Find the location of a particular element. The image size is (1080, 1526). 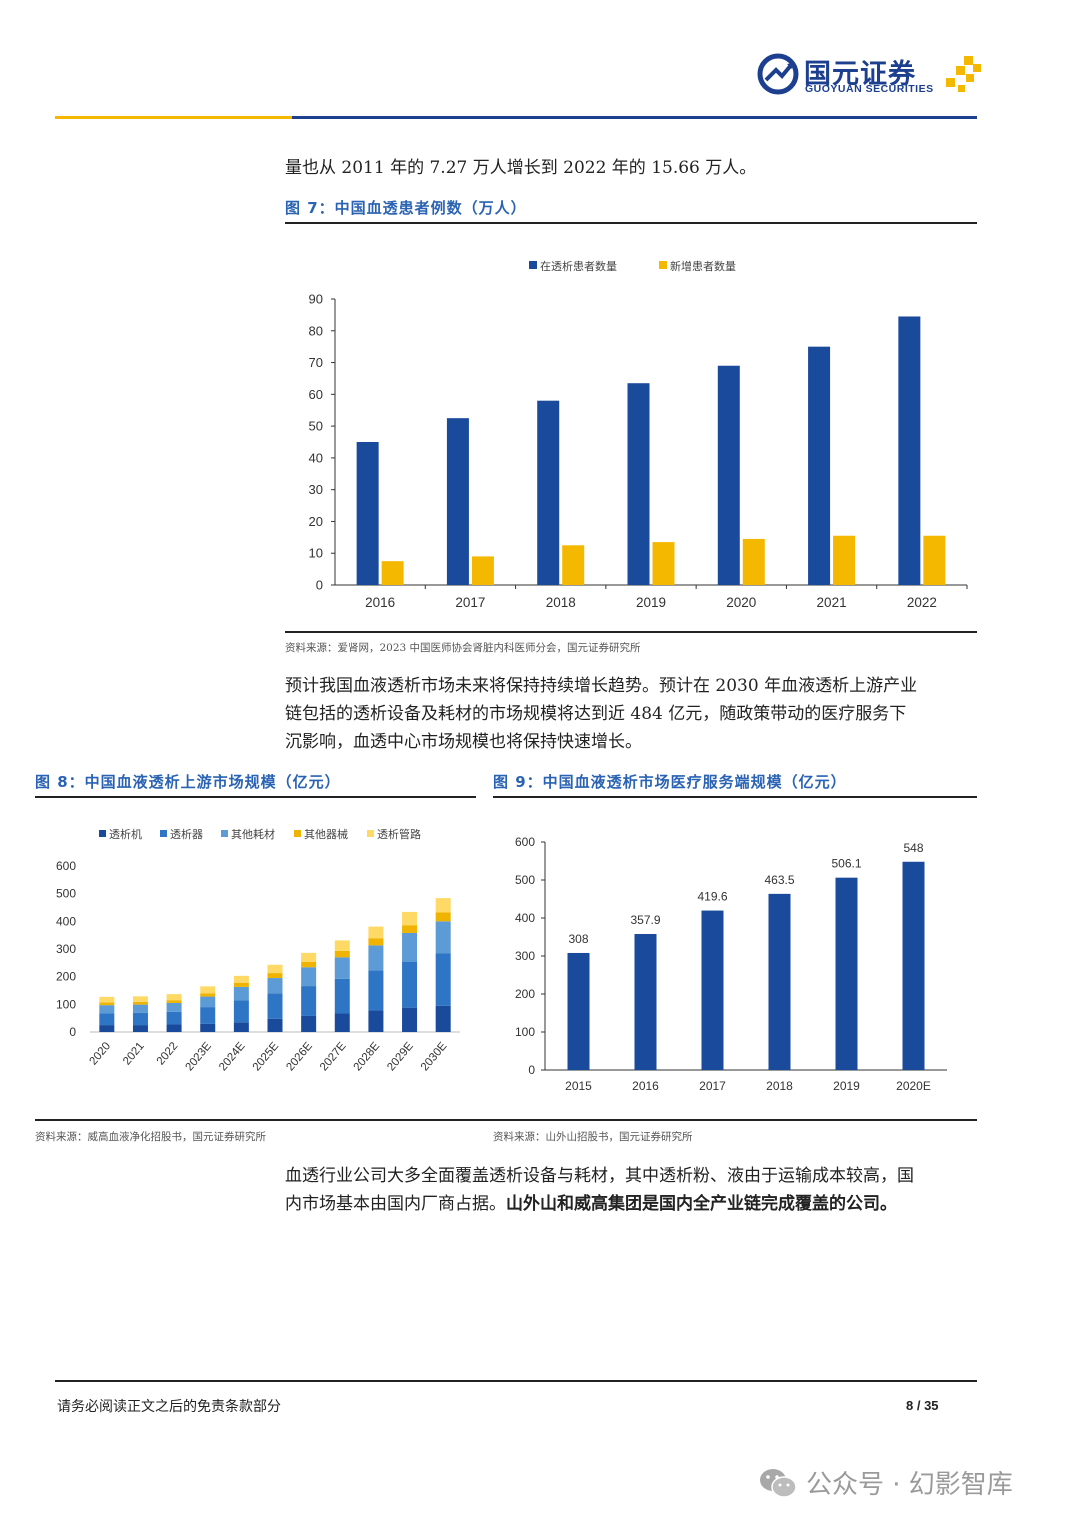

fig9-x-tick-label: 2017 is located at coordinates (712, 1086).